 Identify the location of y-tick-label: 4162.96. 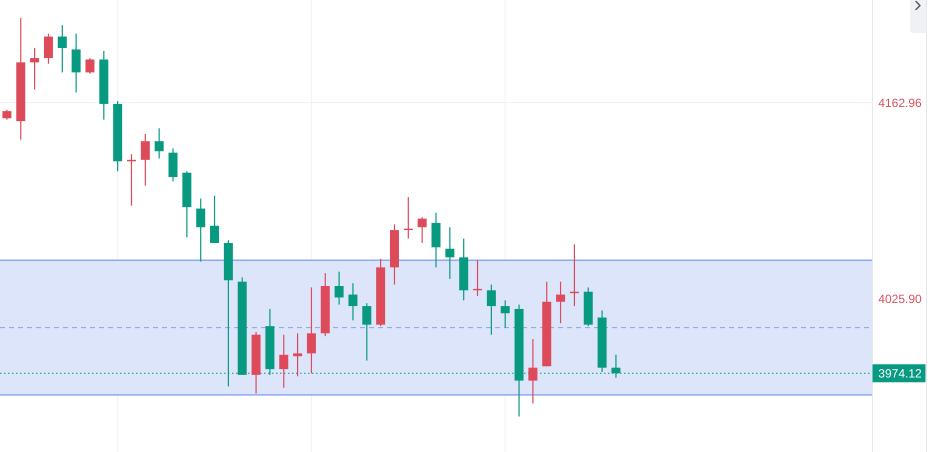
(900, 103).